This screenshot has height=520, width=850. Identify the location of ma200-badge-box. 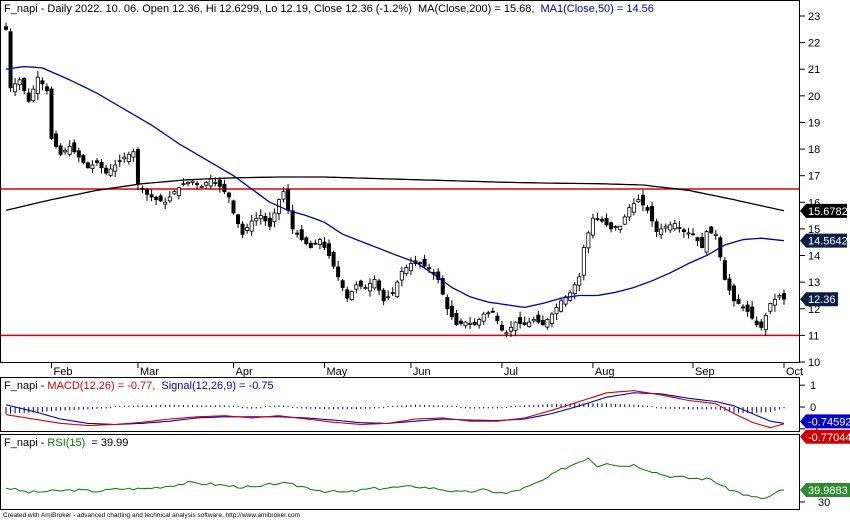
(823, 210).